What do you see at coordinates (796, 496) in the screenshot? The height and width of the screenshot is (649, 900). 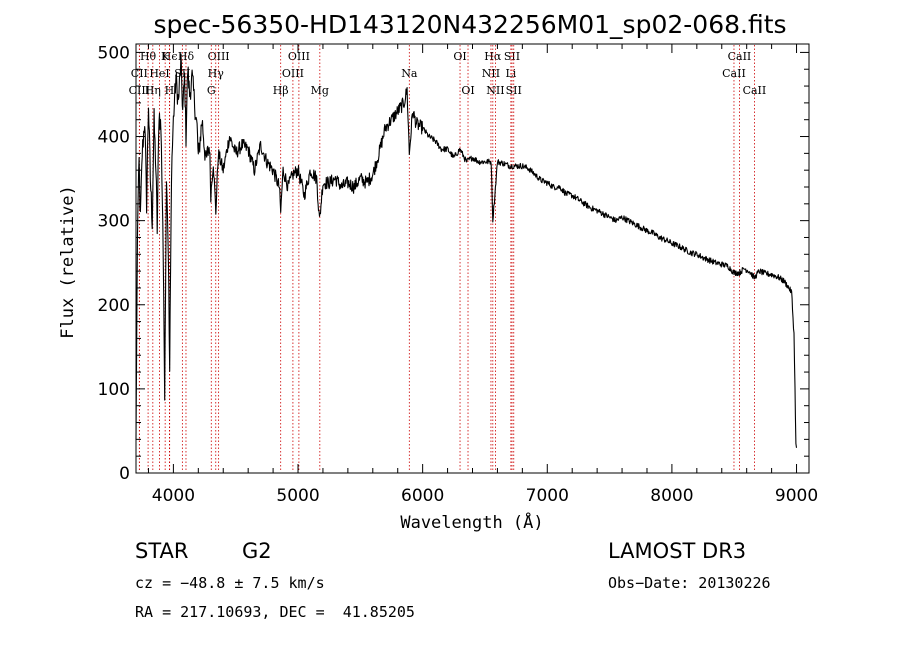 I see `x-tick-label: 9000` at bounding box center [796, 496].